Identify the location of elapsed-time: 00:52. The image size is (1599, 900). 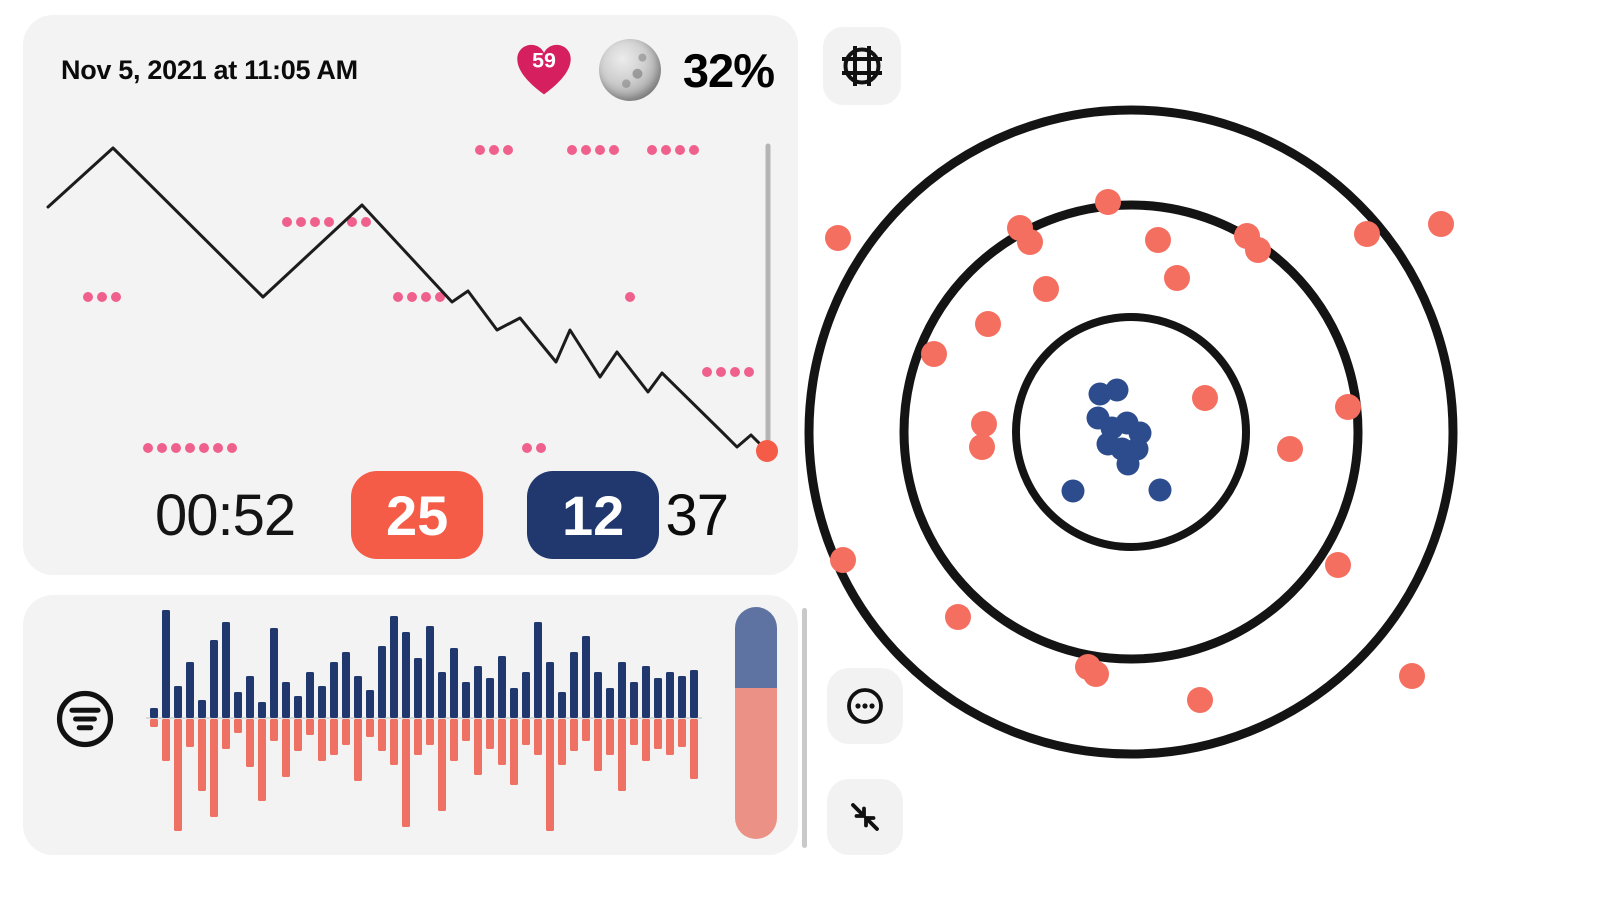
(225, 515).